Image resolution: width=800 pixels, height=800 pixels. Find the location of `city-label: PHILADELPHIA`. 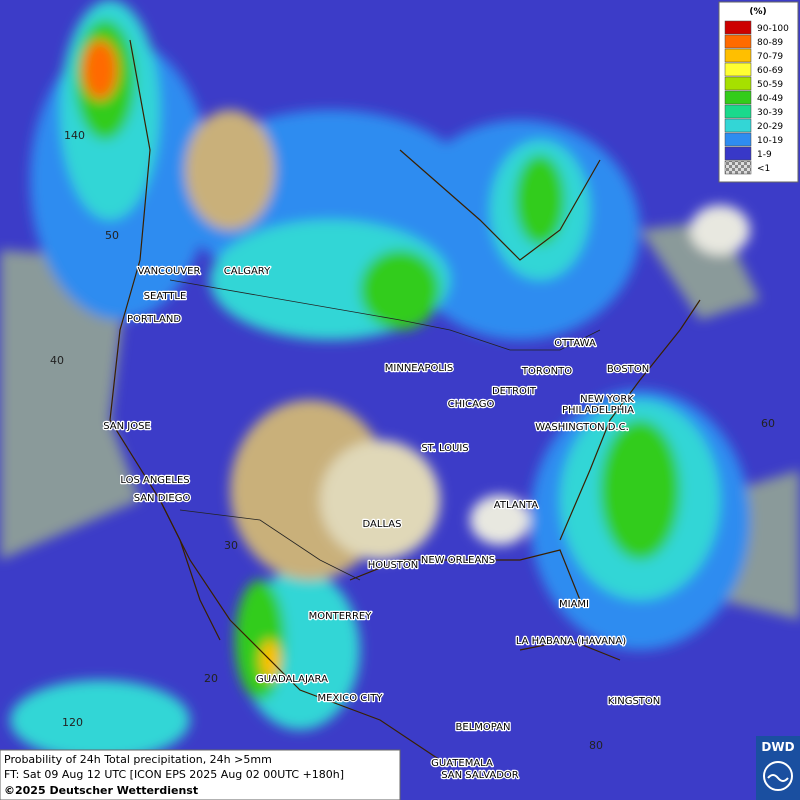

city-label: PHILADELPHIA is located at coordinates (598, 410).